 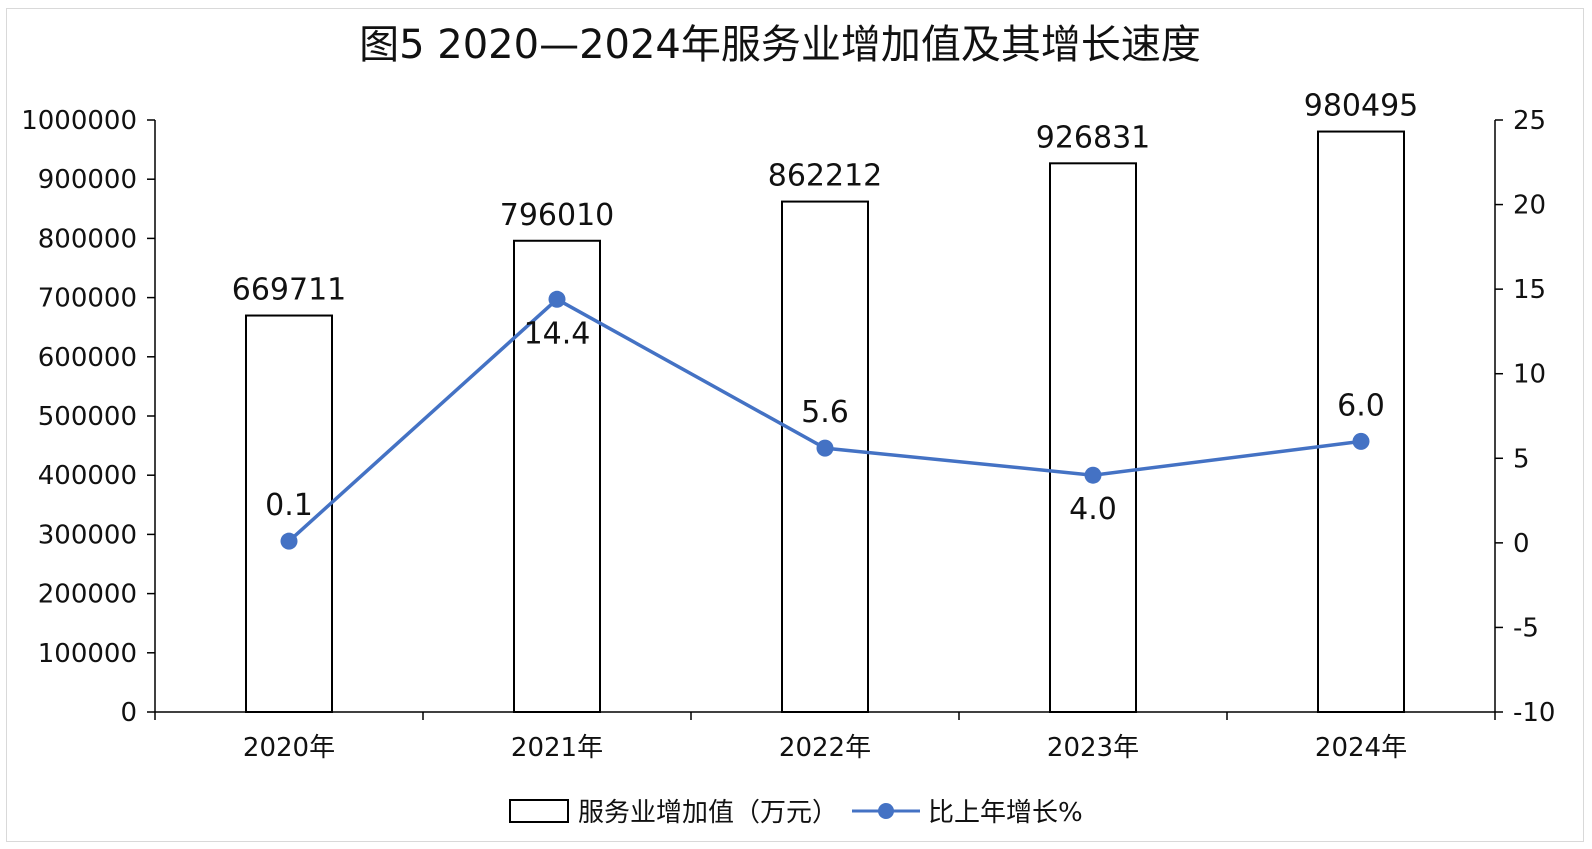 I want to click on bar-value-label: 796010, so click(x=557, y=215).